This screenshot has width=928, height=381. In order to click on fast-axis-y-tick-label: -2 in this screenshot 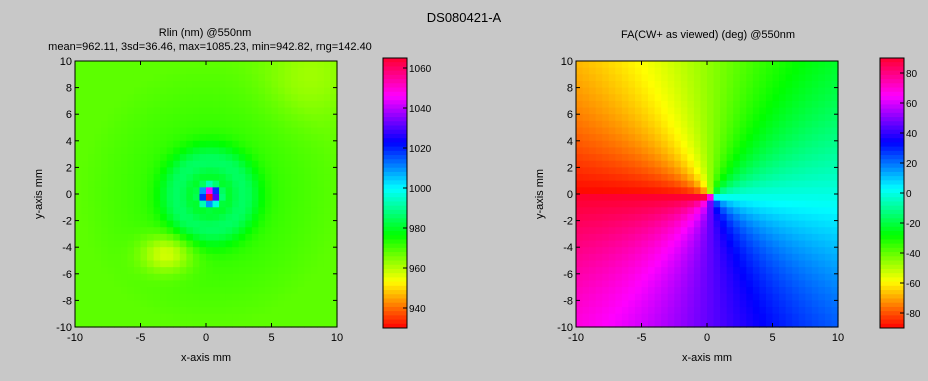, I will do `click(568, 222)`.